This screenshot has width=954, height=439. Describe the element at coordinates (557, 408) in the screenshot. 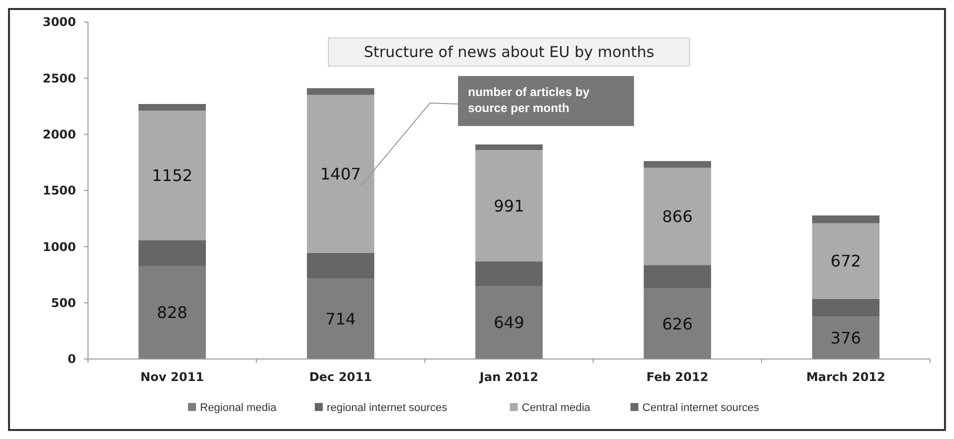

I see `legend-label: Central media` at that location.